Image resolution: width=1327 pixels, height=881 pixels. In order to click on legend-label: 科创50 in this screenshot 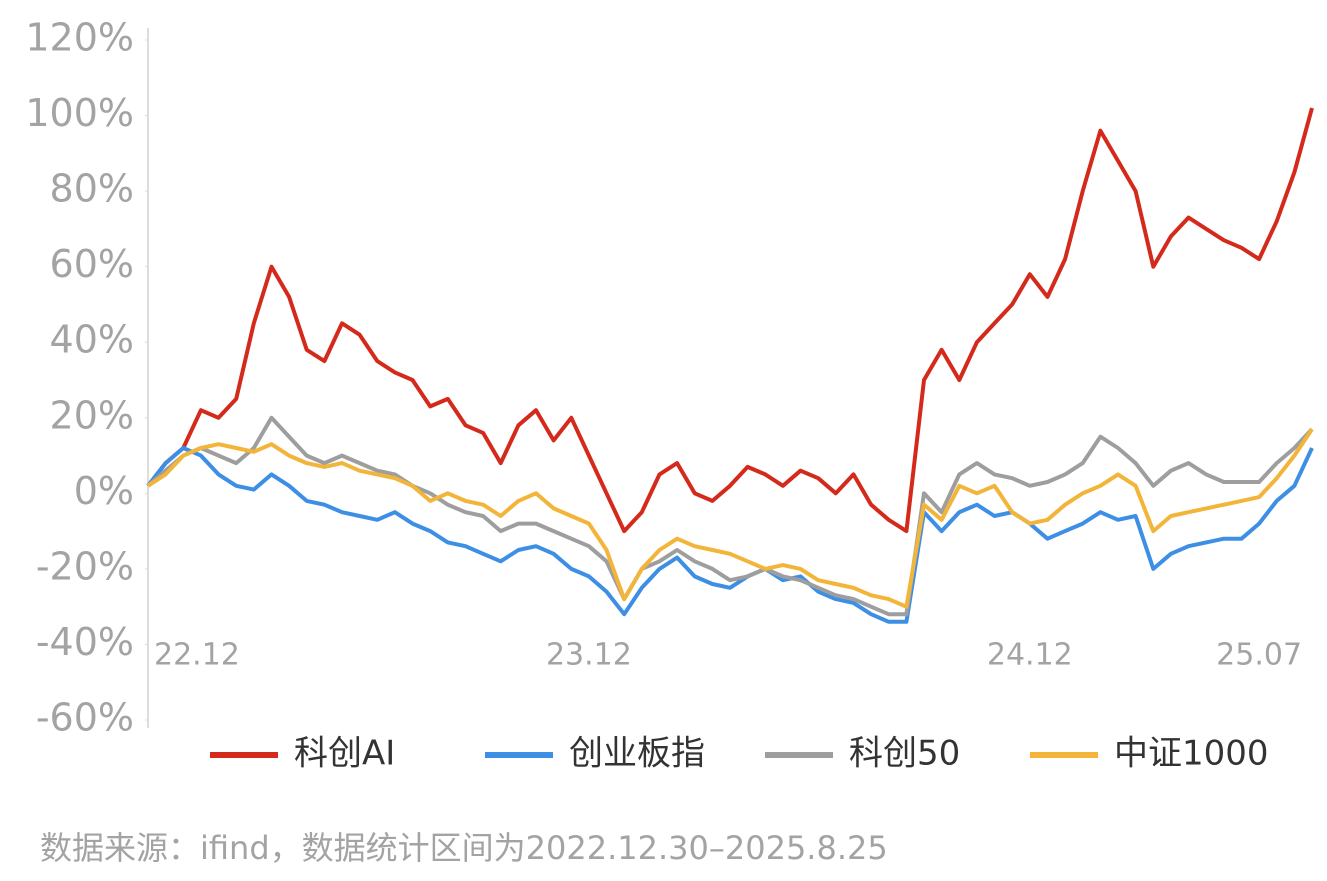, I will do `click(904, 754)`.